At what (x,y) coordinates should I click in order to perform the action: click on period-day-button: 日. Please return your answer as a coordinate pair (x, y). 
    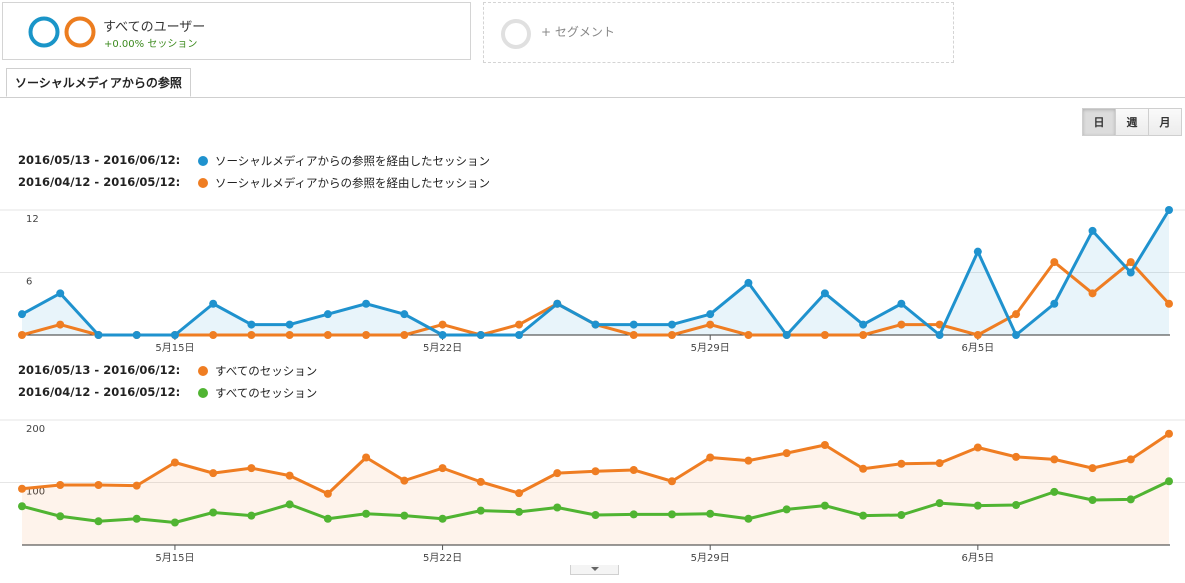
    Looking at the image, I should click on (1099, 122).